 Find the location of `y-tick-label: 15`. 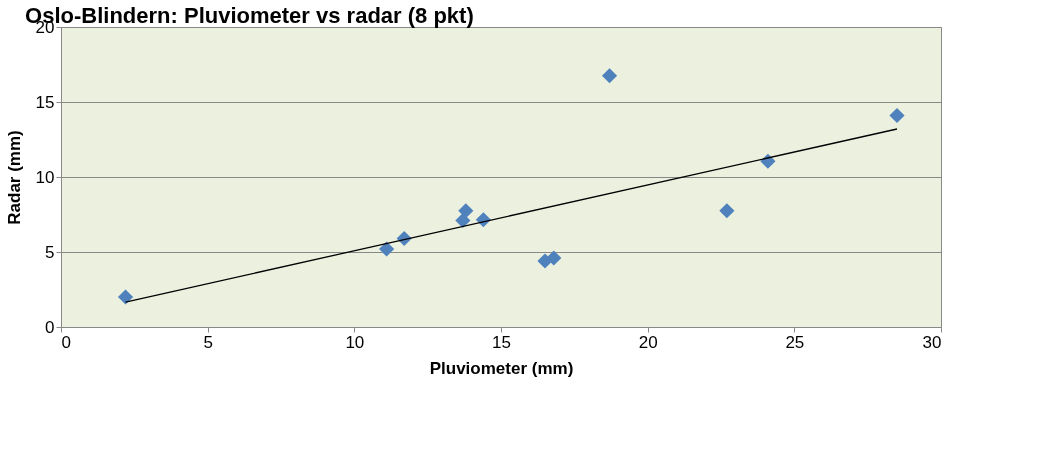

y-tick-label: 15 is located at coordinates (45, 102).